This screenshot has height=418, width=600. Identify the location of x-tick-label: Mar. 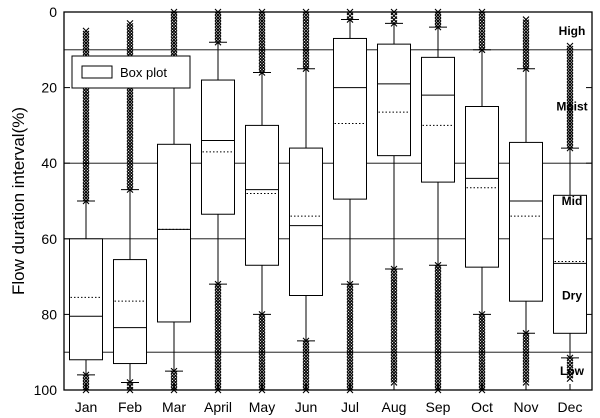
(174, 407).